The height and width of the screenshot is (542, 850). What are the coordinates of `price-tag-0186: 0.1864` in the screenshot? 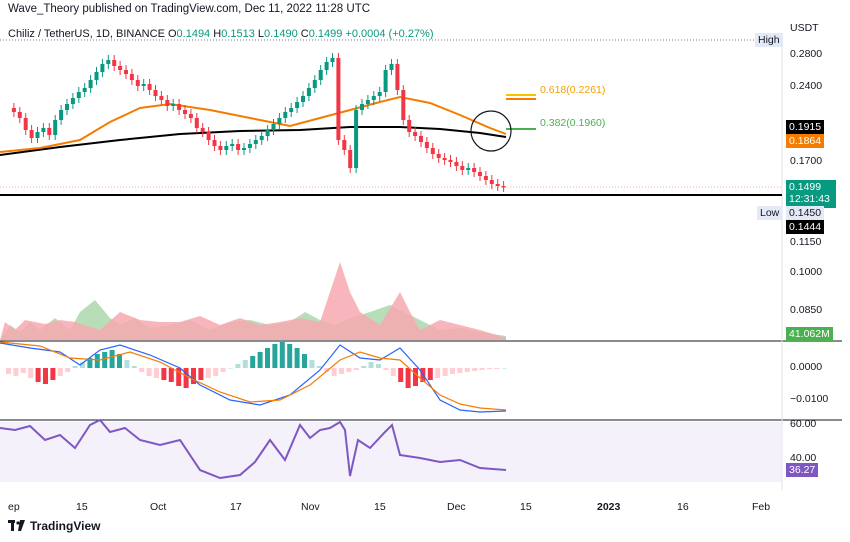 It's located at (805, 141).